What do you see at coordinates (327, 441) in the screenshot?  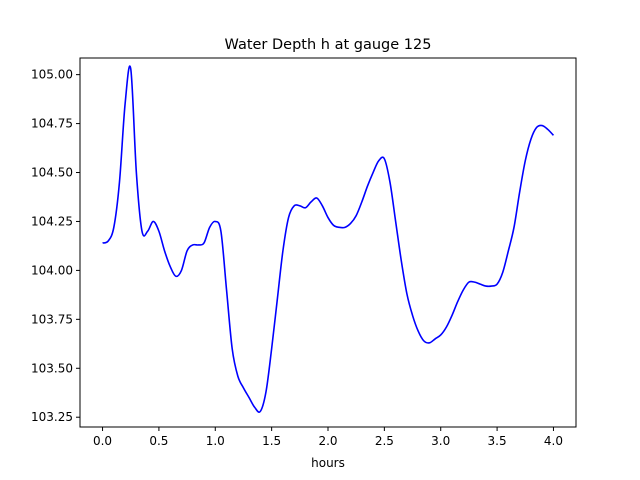 I see `x-tick-label: 2.0` at bounding box center [327, 441].